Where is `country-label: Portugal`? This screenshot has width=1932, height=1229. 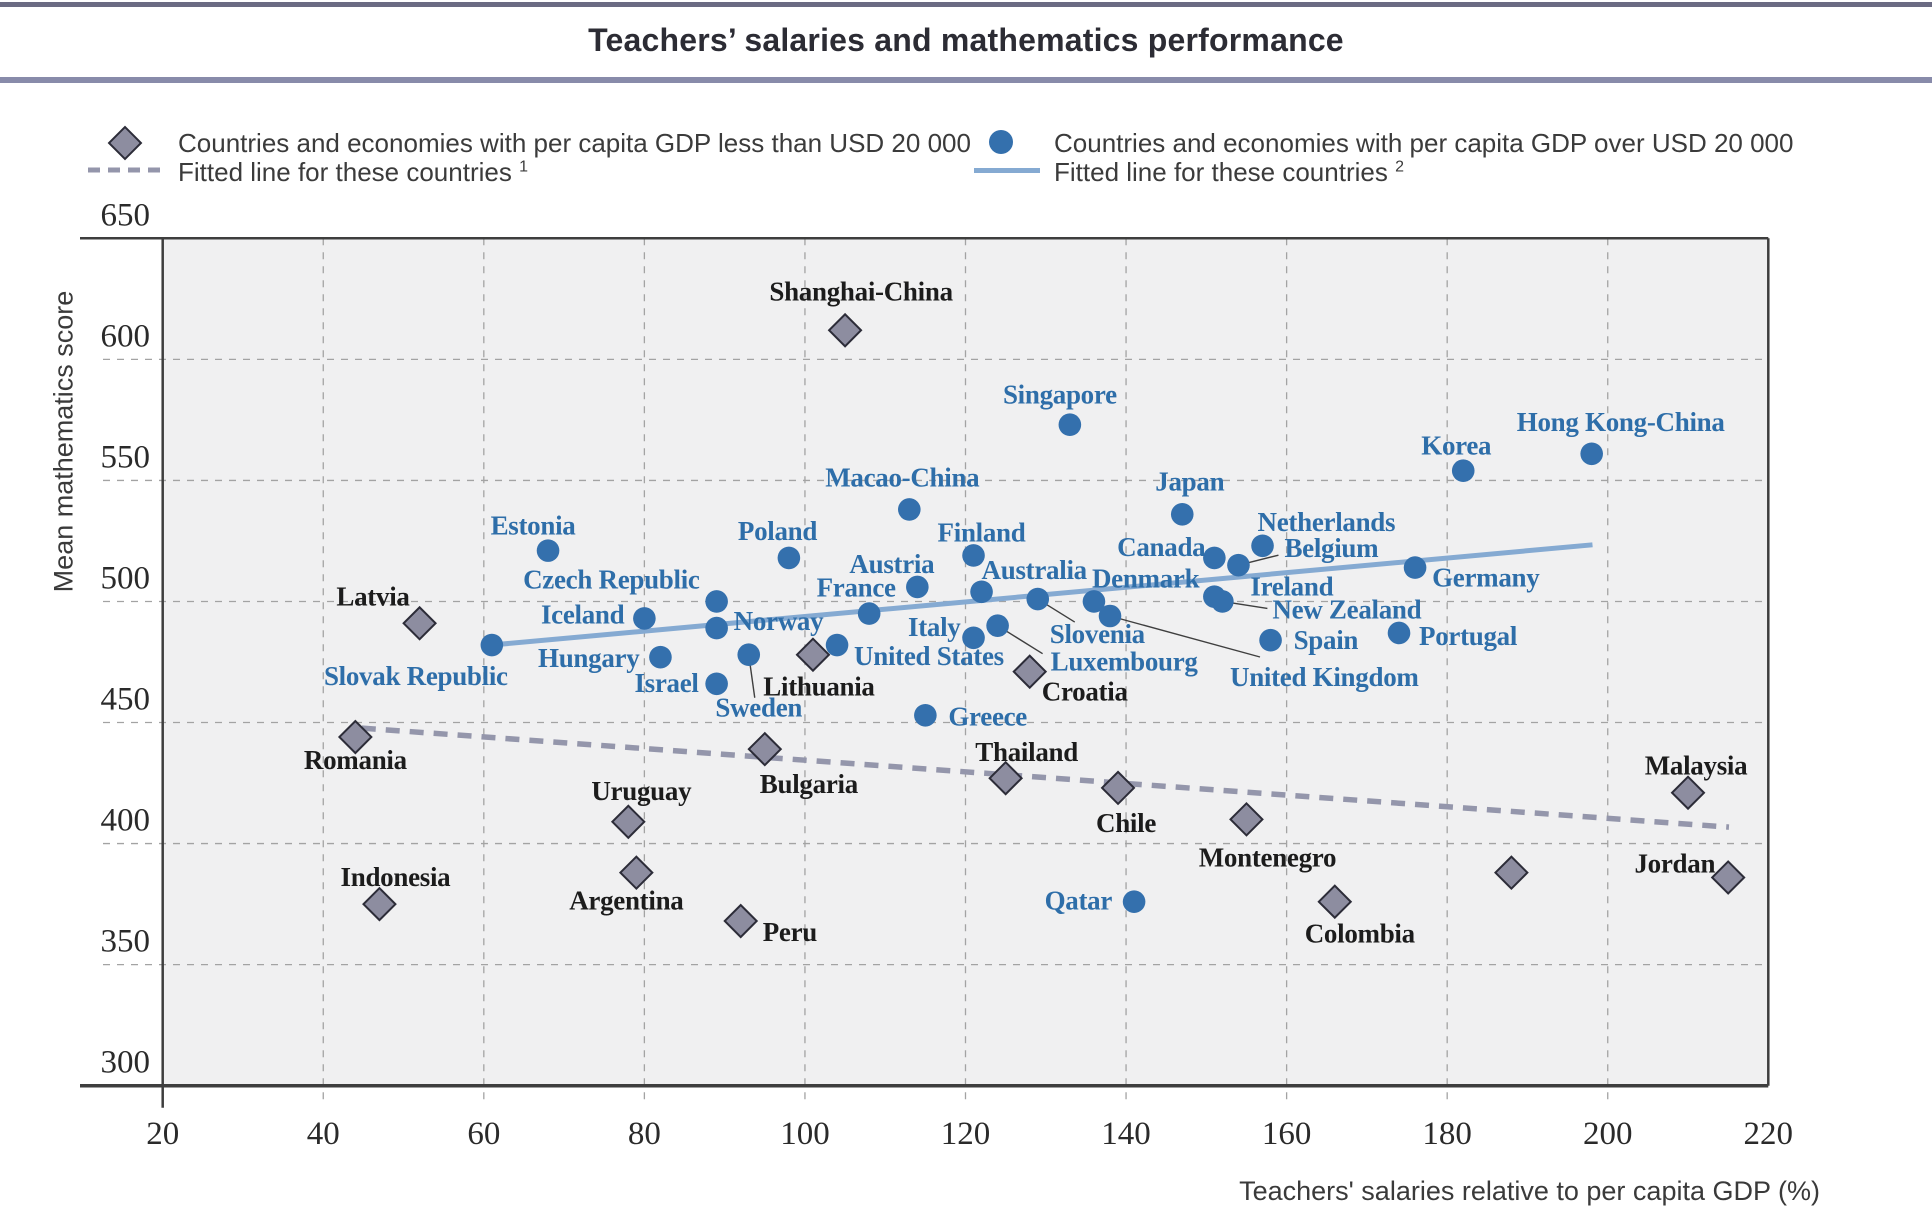
country-label: Portugal is located at coordinates (1468, 636).